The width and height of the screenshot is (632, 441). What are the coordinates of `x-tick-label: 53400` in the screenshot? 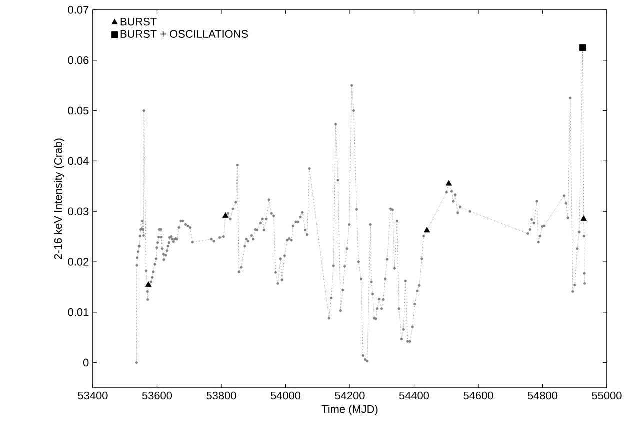 It's located at (93, 396).